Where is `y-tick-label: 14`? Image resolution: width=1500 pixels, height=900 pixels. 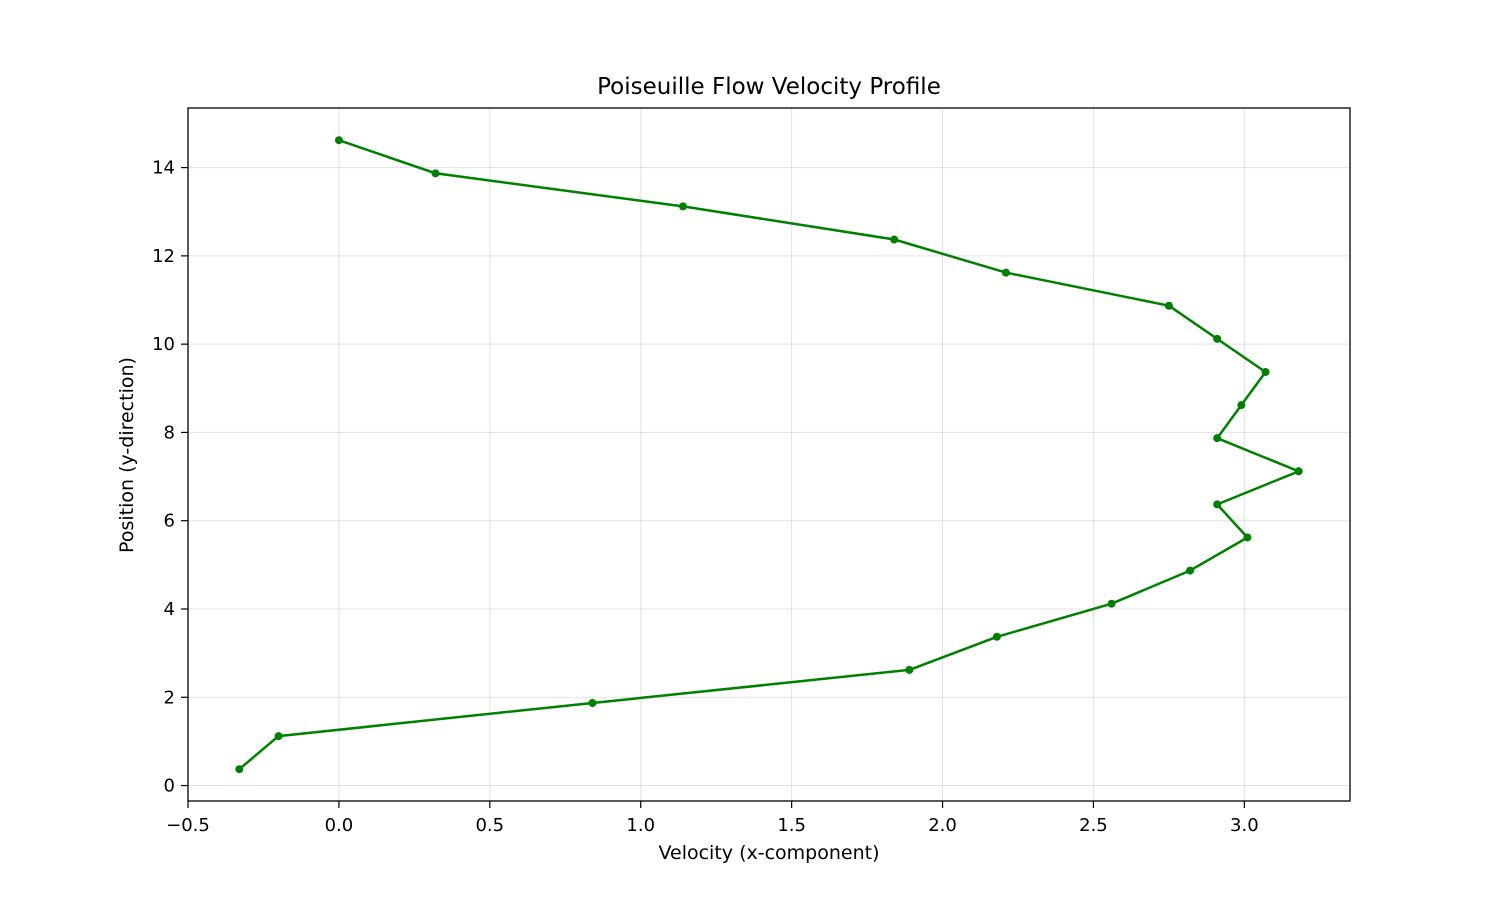
y-tick-label: 14 is located at coordinates (163, 168).